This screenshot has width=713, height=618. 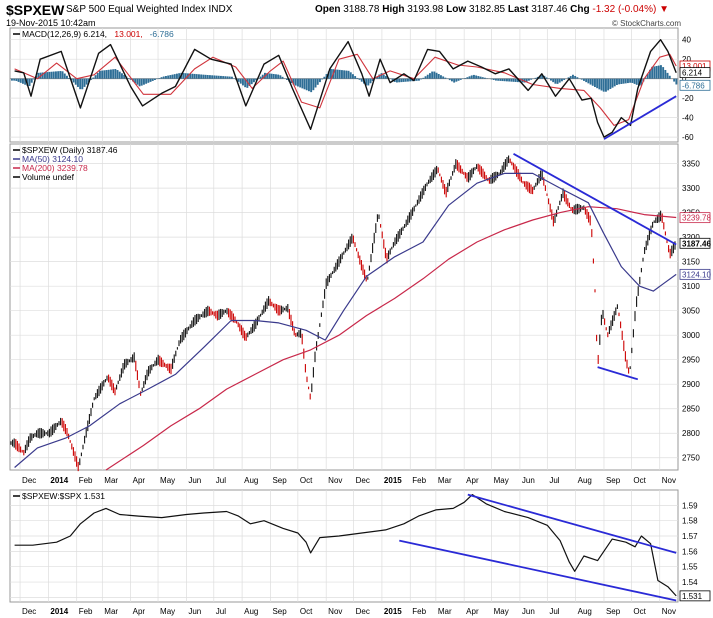 What do you see at coordinates (279, 611) in the screenshot?
I see `x-axis-label-lower: Sep` at bounding box center [279, 611].